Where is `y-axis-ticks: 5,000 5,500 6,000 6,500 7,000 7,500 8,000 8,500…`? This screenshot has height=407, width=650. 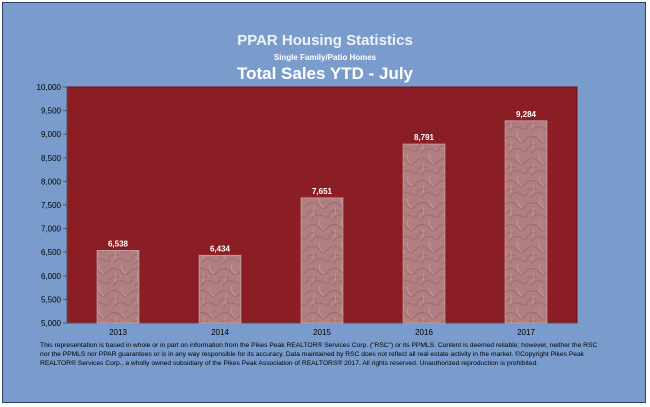
y-axis-ticks: 5,000 5,500 6,000 6,500 7,000 7,500 8,000 8,500… is located at coordinates (52, 205).